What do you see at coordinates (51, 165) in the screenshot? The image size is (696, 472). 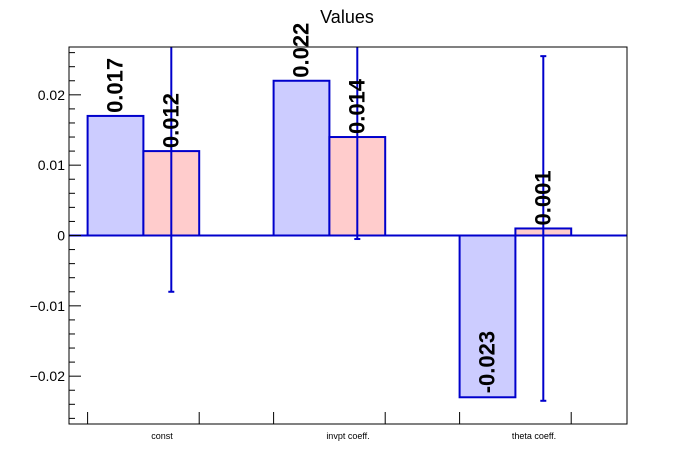 I see `y-tick-label: 0.01` at bounding box center [51, 165].